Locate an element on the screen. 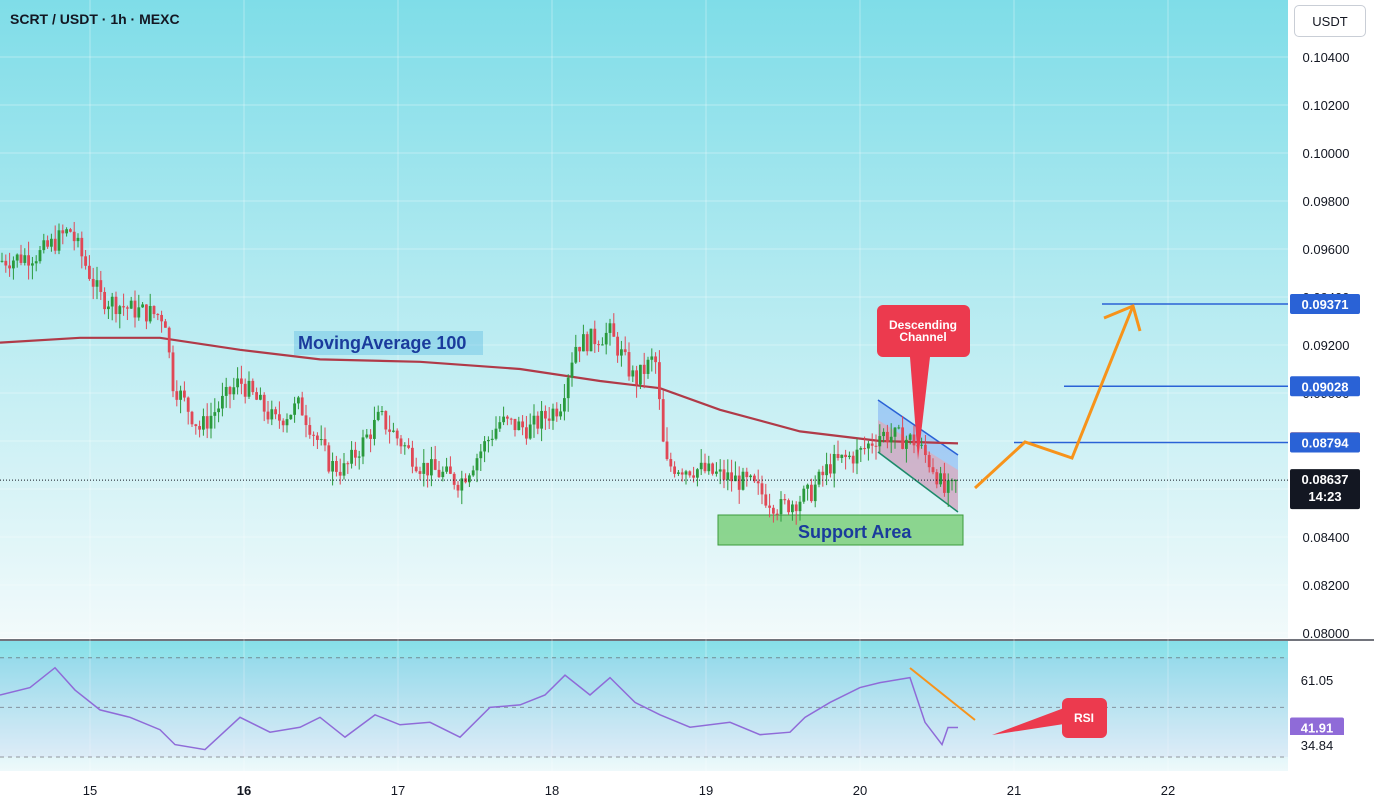  x-axis: 15 16 17 18 19 20 21 22 is located at coordinates (629, 790).